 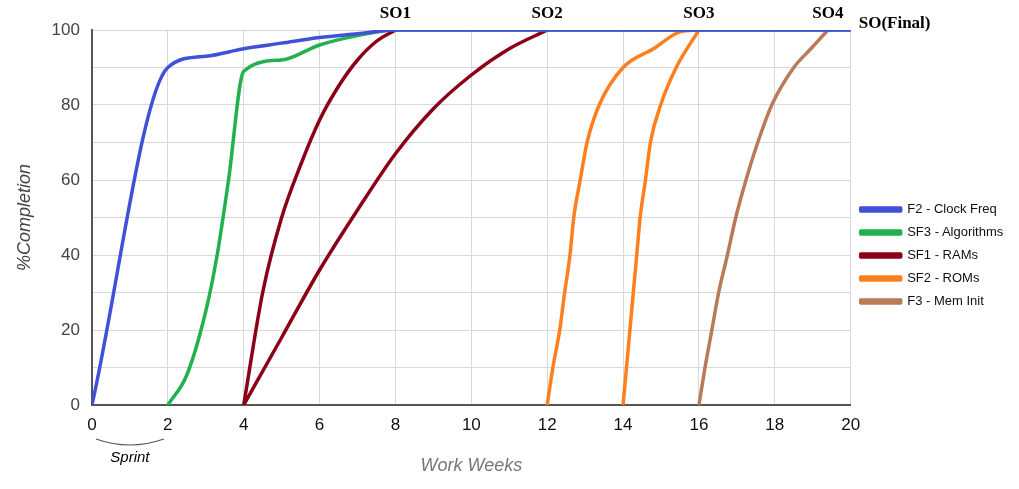 What do you see at coordinates (828, 12) in the screenshot?
I see `annotation: SO4` at bounding box center [828, 12].